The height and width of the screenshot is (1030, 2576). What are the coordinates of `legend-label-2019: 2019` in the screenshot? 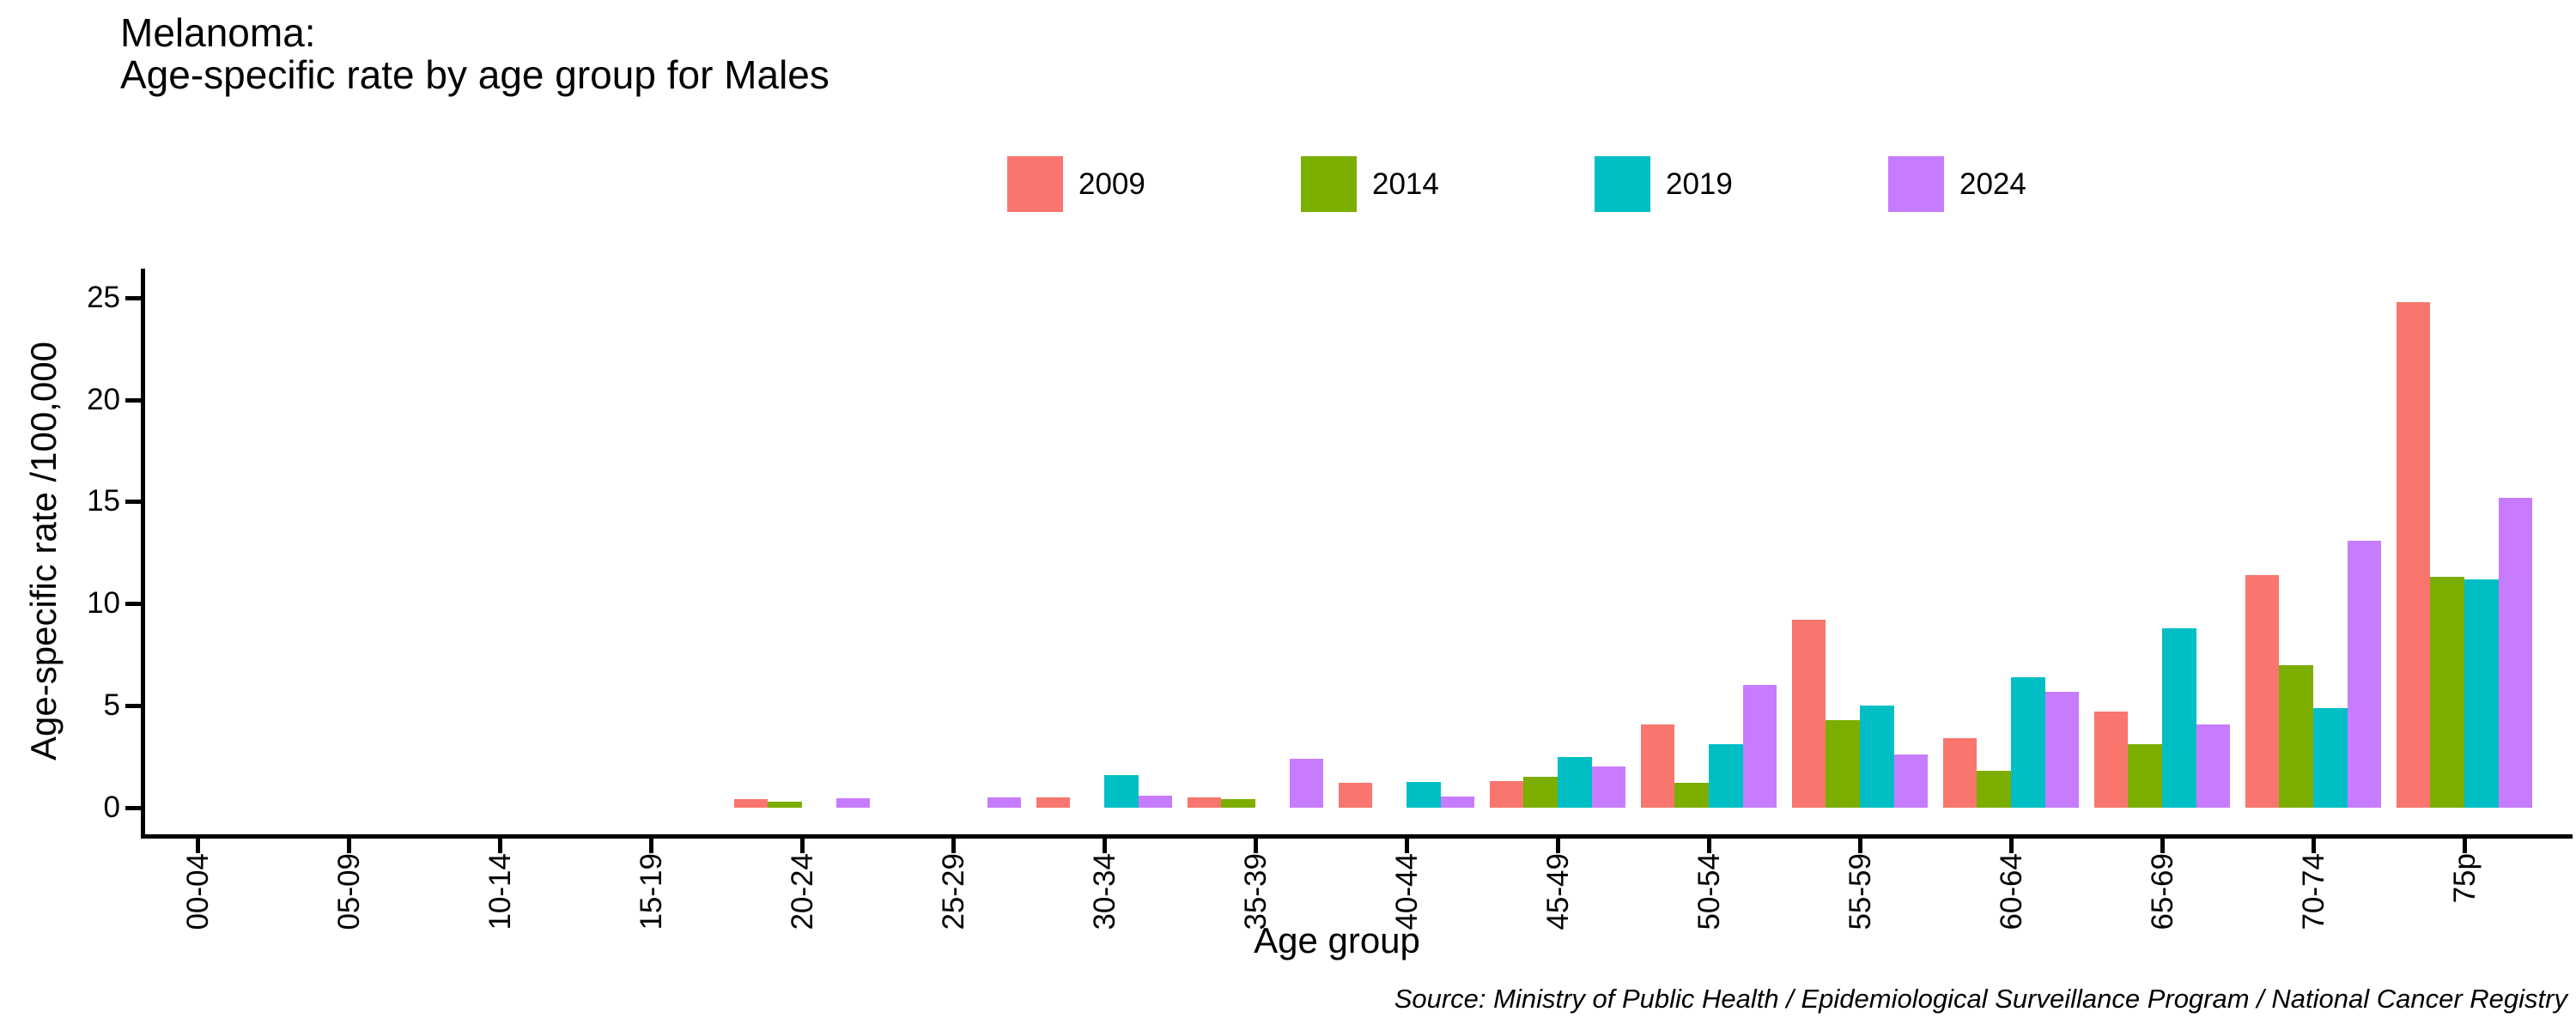 It's located at (1700, 184).